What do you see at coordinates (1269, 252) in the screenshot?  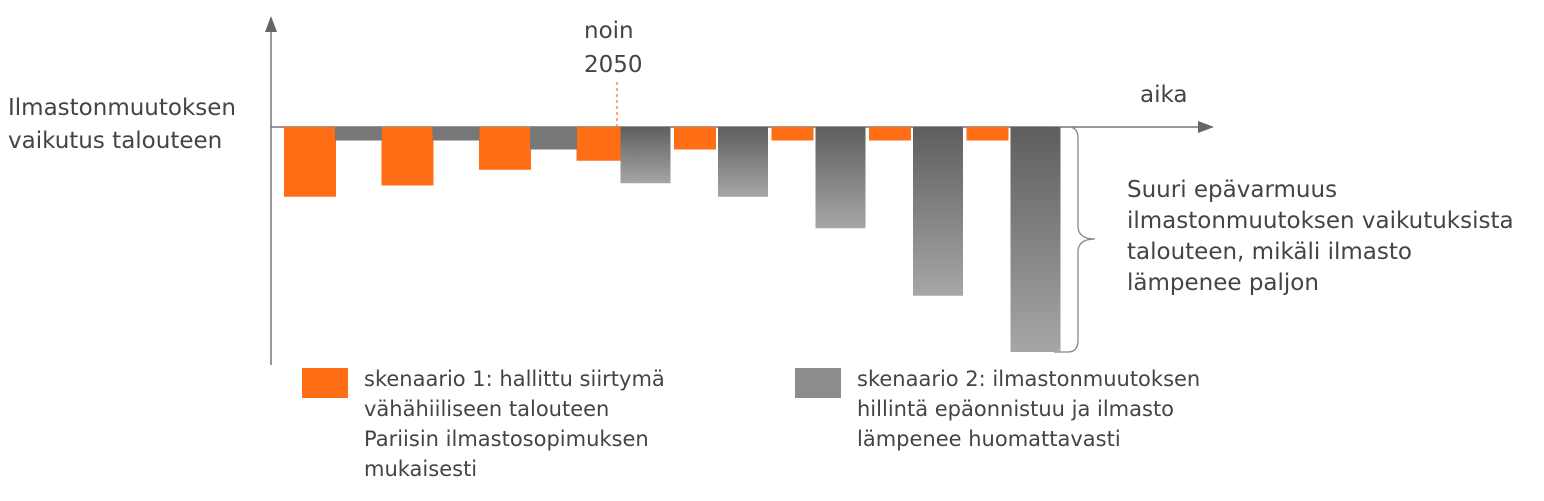 I see `annotation-line: talouteen, mikäli ilmasto` at bounding box center [1269, 252].